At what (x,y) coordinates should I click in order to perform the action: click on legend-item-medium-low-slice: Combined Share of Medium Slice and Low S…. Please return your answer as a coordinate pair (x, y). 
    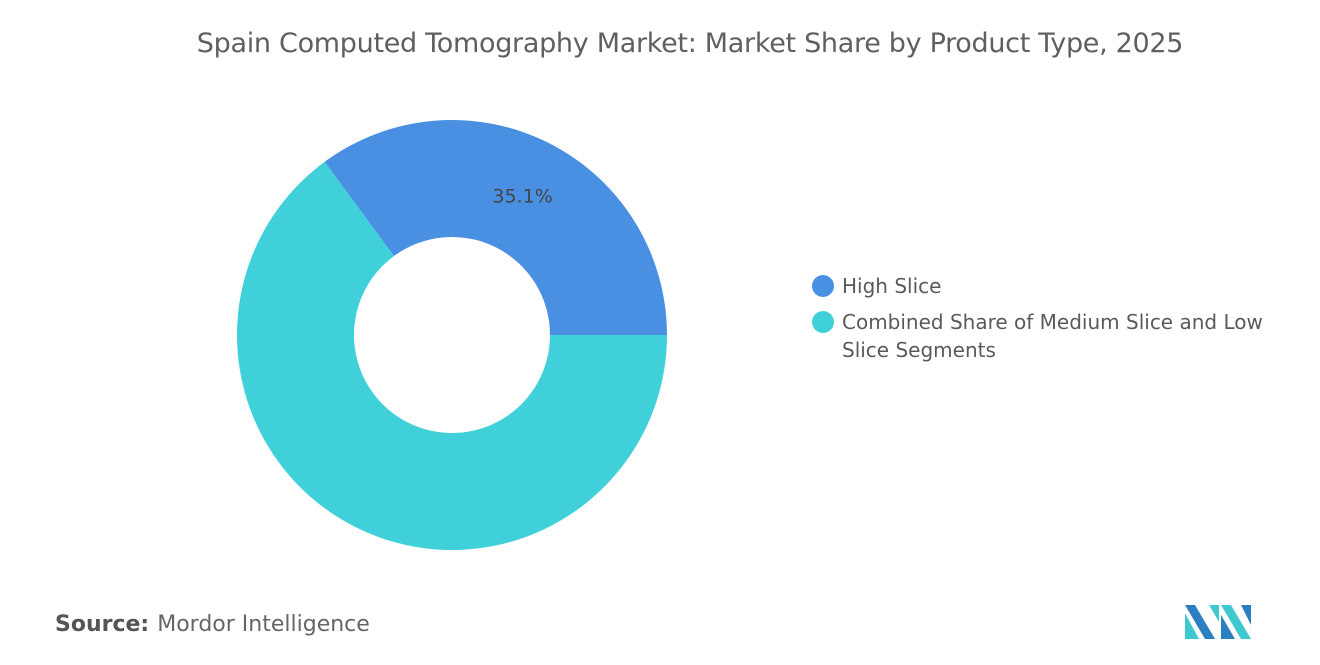
    Looking at the image, I should click on (1052, 336).